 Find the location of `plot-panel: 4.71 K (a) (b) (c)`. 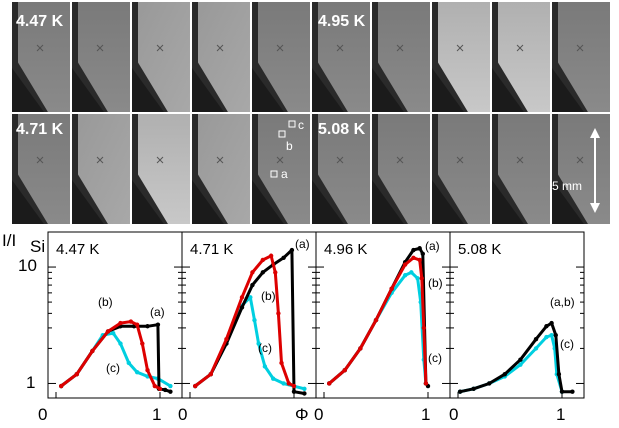

plot-panel: 4.71 K (a) (b) (c) is located at coordinates (249, 315).